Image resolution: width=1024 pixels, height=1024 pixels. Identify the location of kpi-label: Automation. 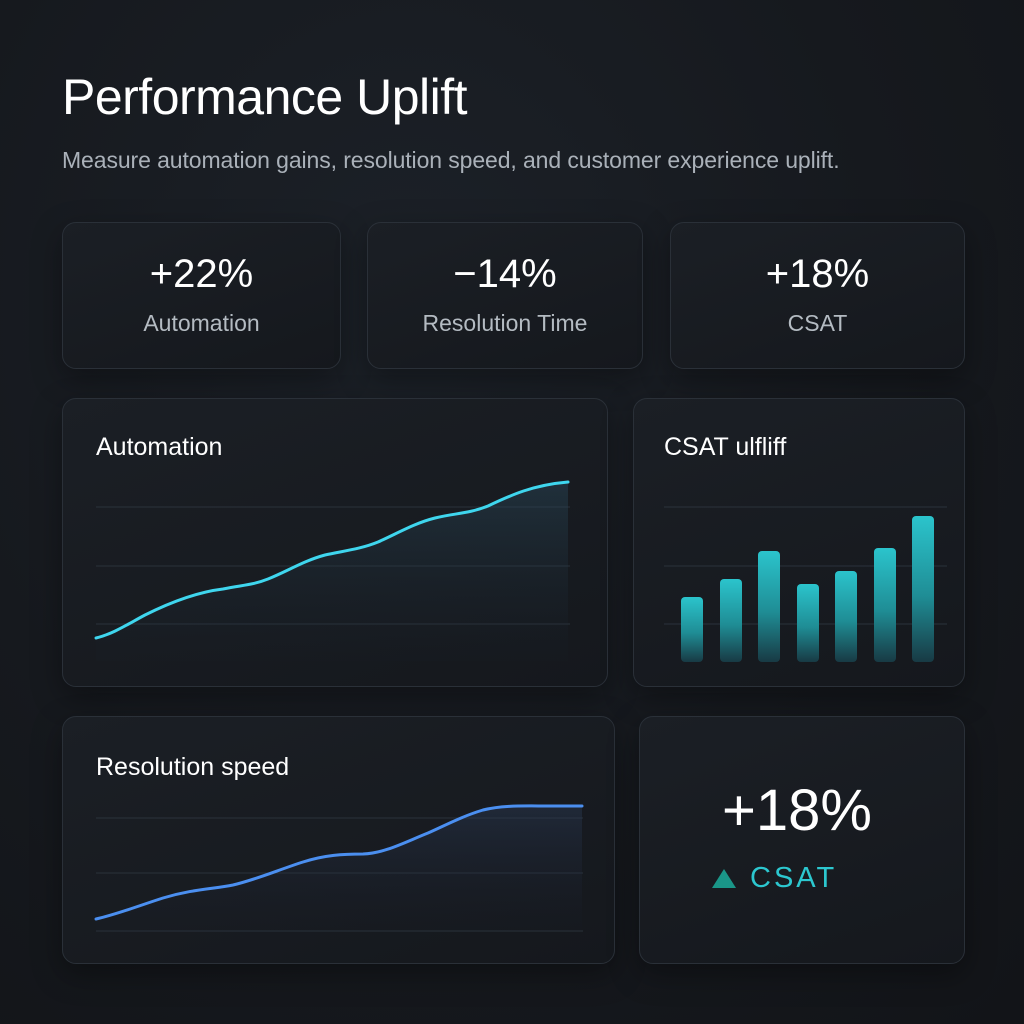
(201, 323).